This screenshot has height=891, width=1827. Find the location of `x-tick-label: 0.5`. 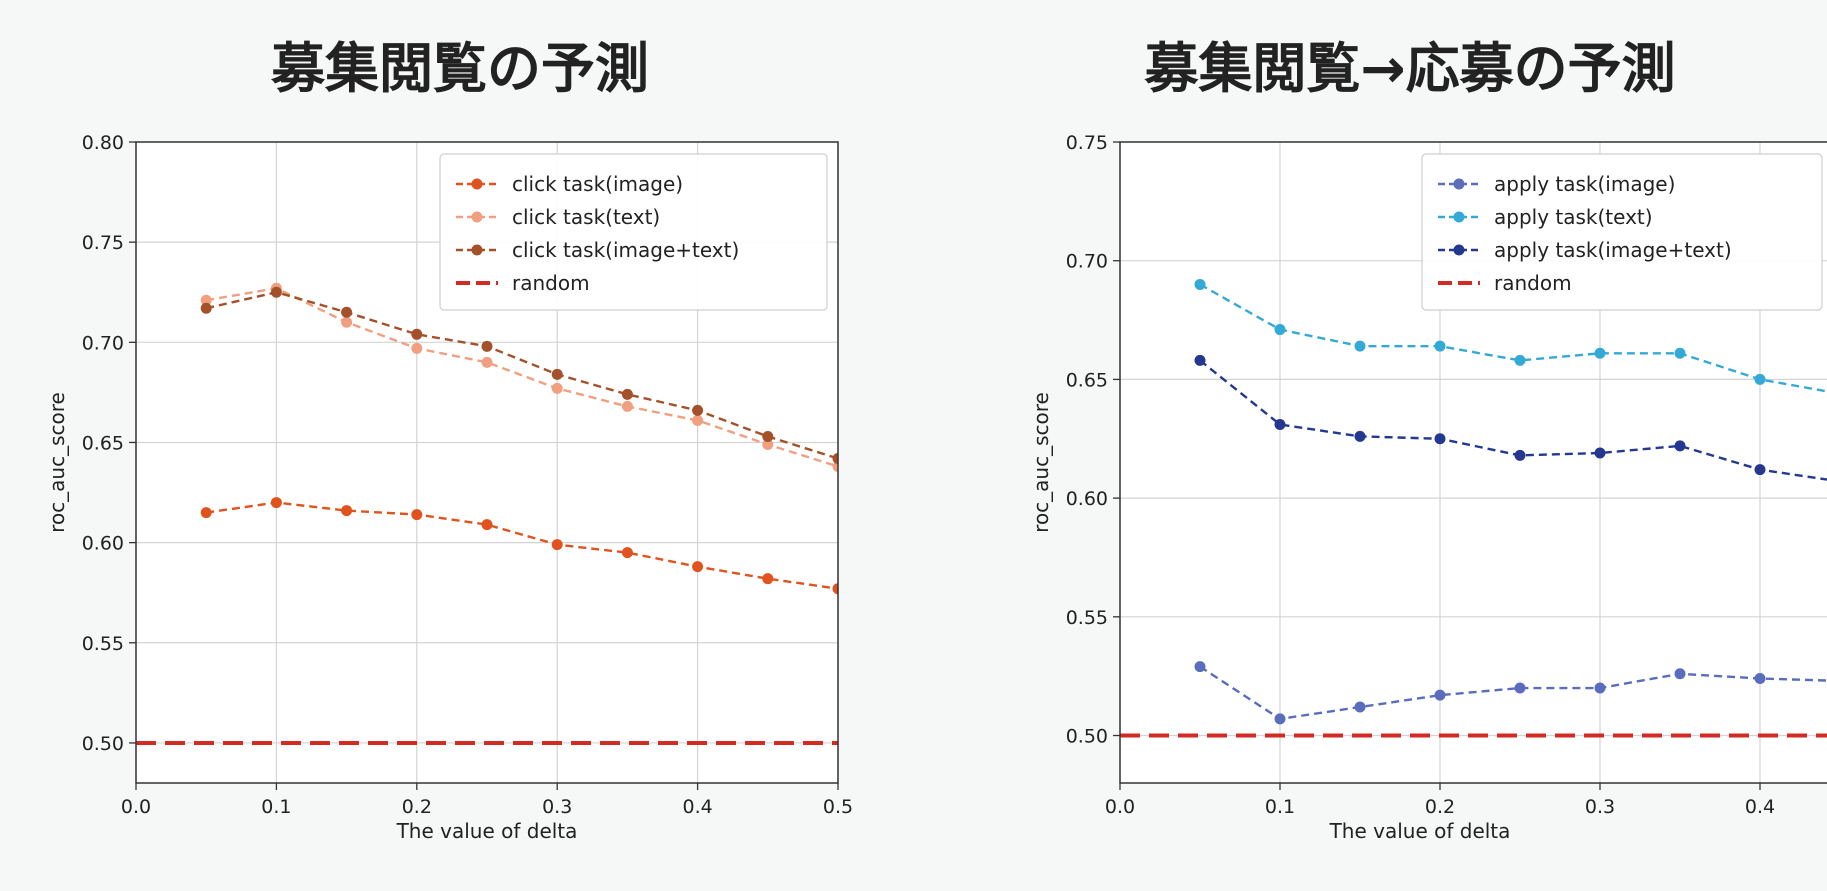

x-tick-label: 0.5 is located at coordinates (838, 807).